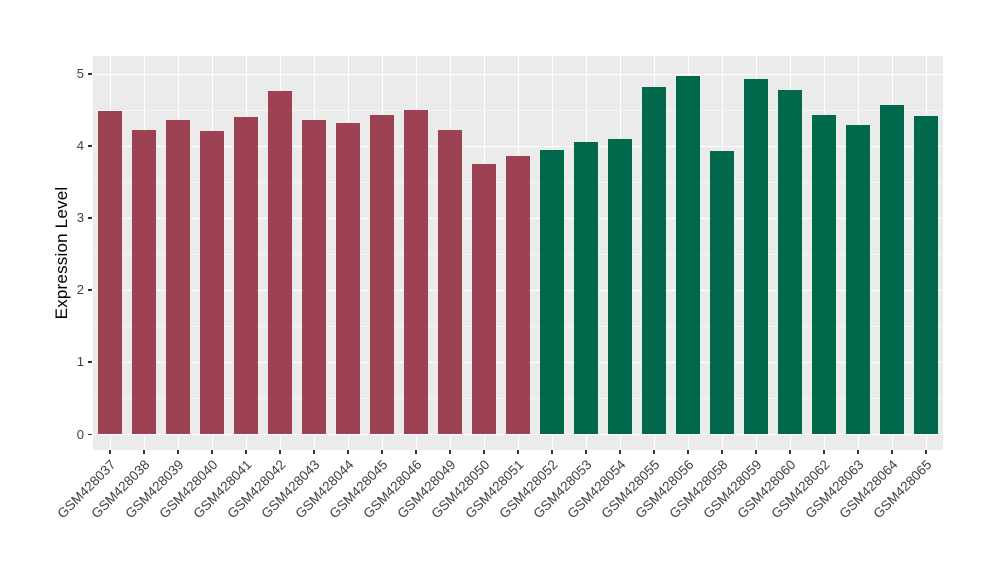 The width and height of the screenshot is (1000, 580). Describe the element at coordinates (61, 253) in the screenshot. I see `y-axis-title: Expression Level` at that location.